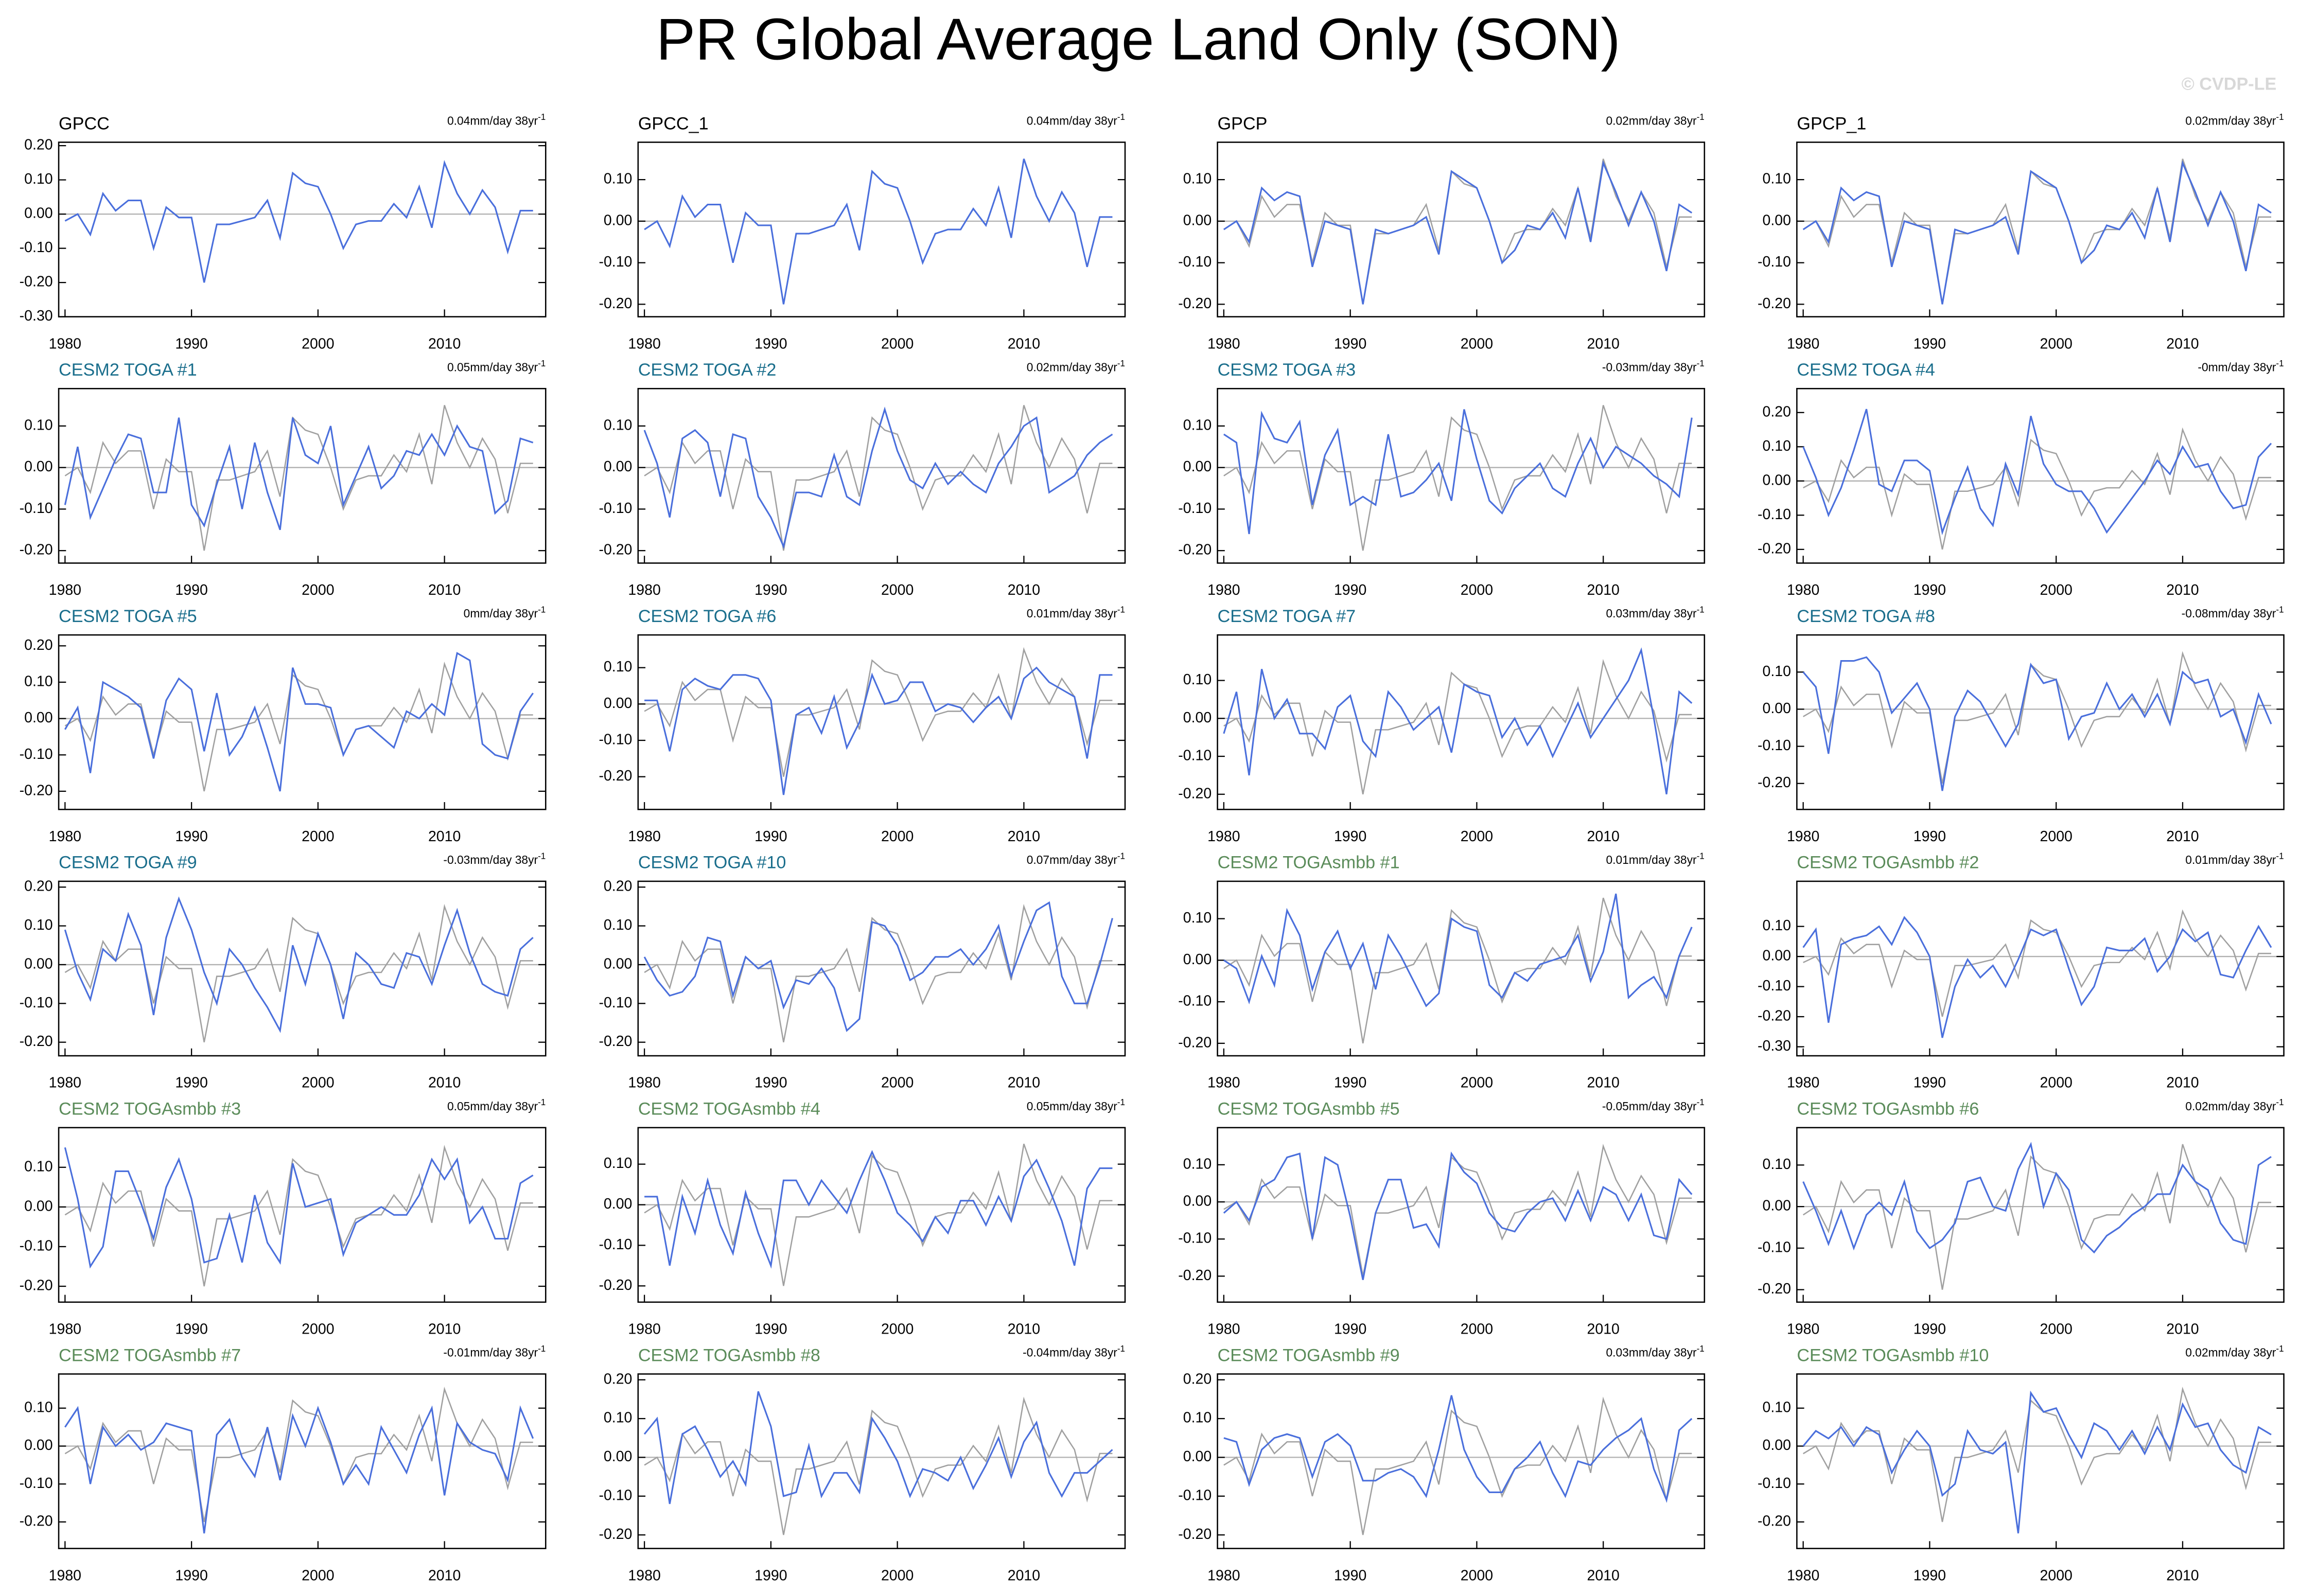  Describe the element at coordinates (1655, 612) in the screenshot. I see `trend-label: 0.03mm/day 38yr-1` at that location.